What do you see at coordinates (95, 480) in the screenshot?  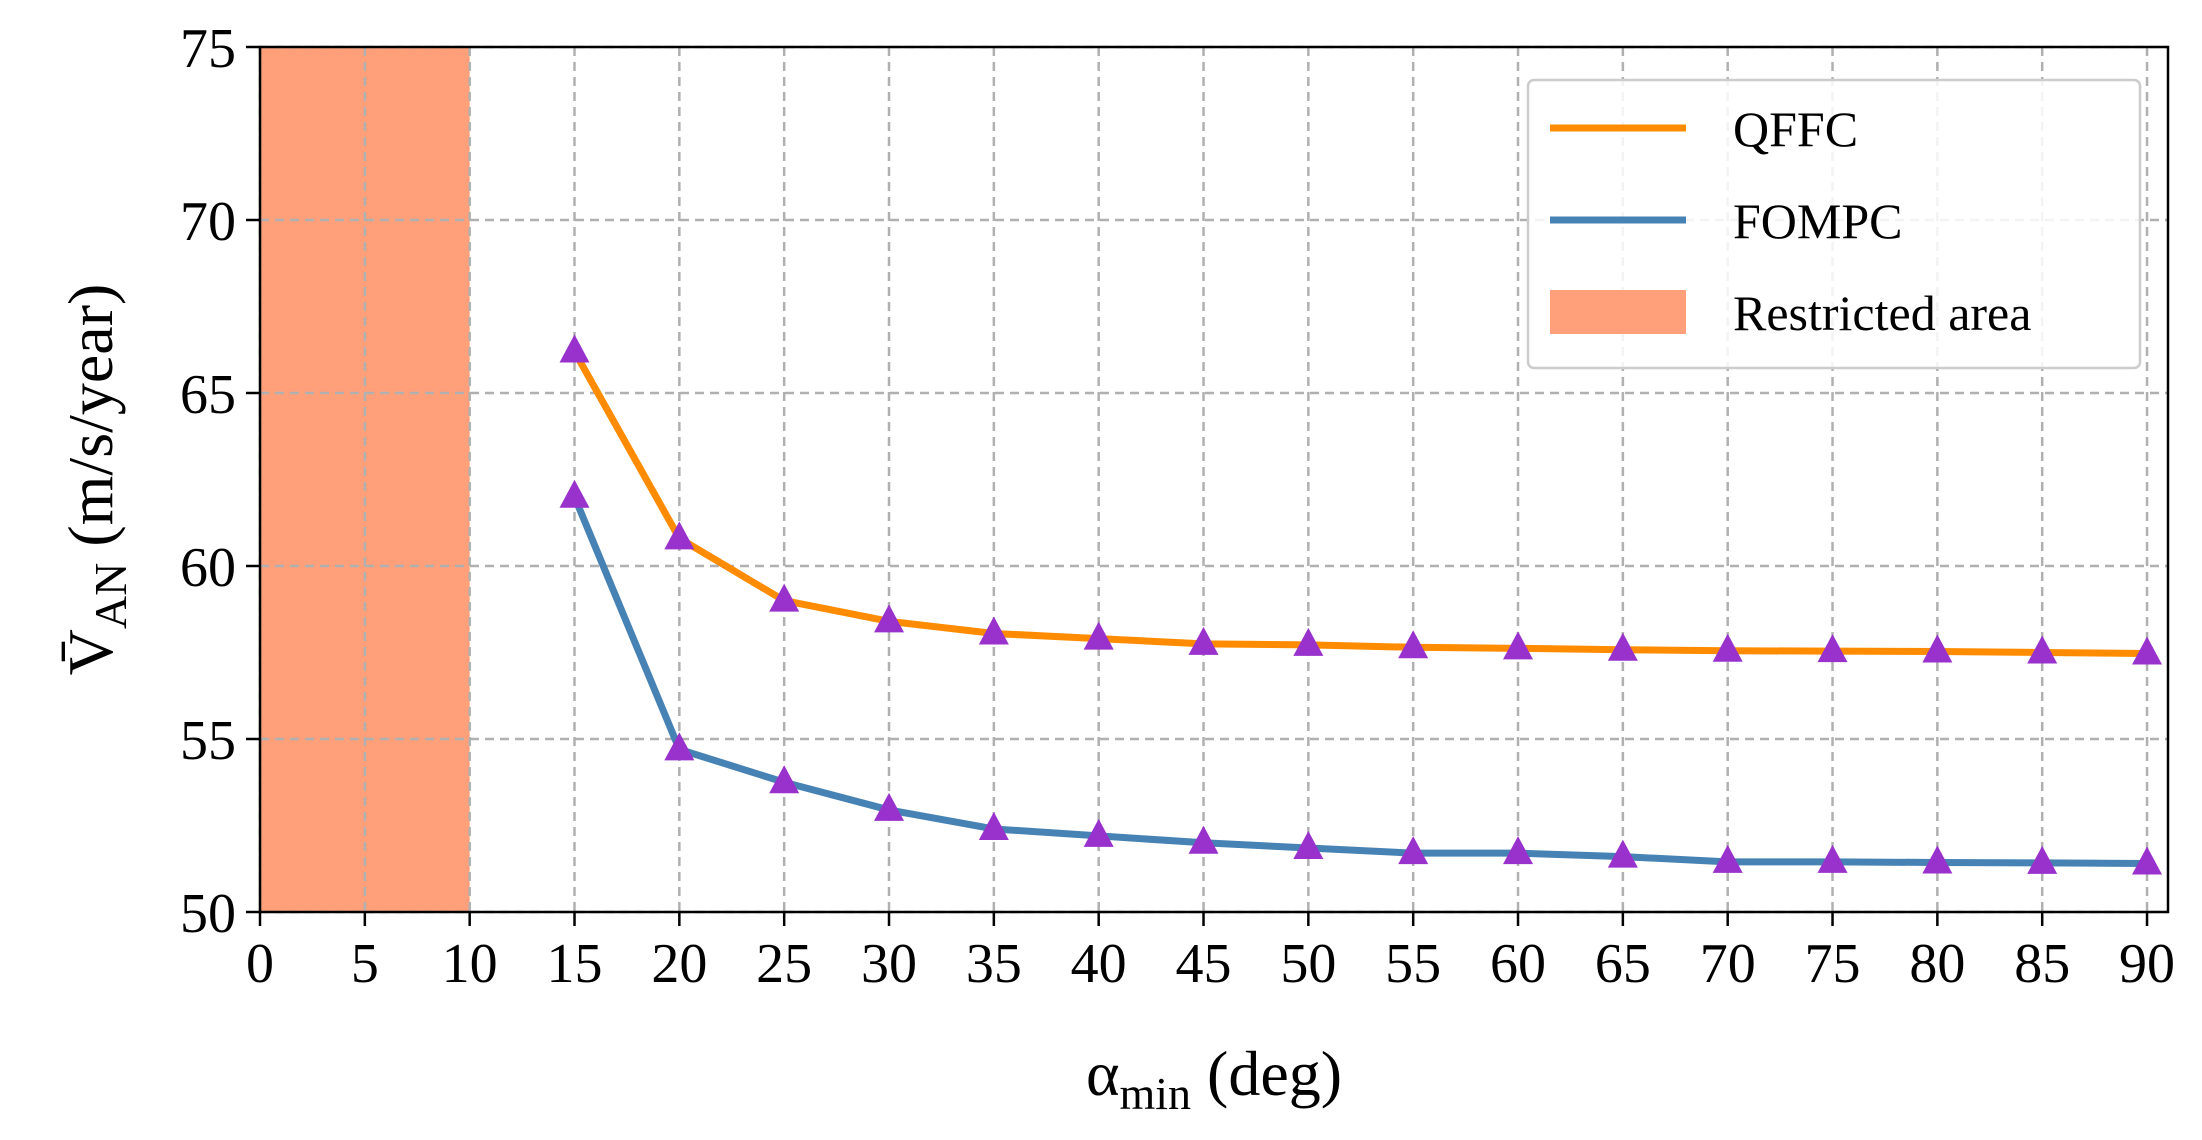 I see `y-axis-label: V̄AN(m/s/year)` at bounding box center [95, 480].